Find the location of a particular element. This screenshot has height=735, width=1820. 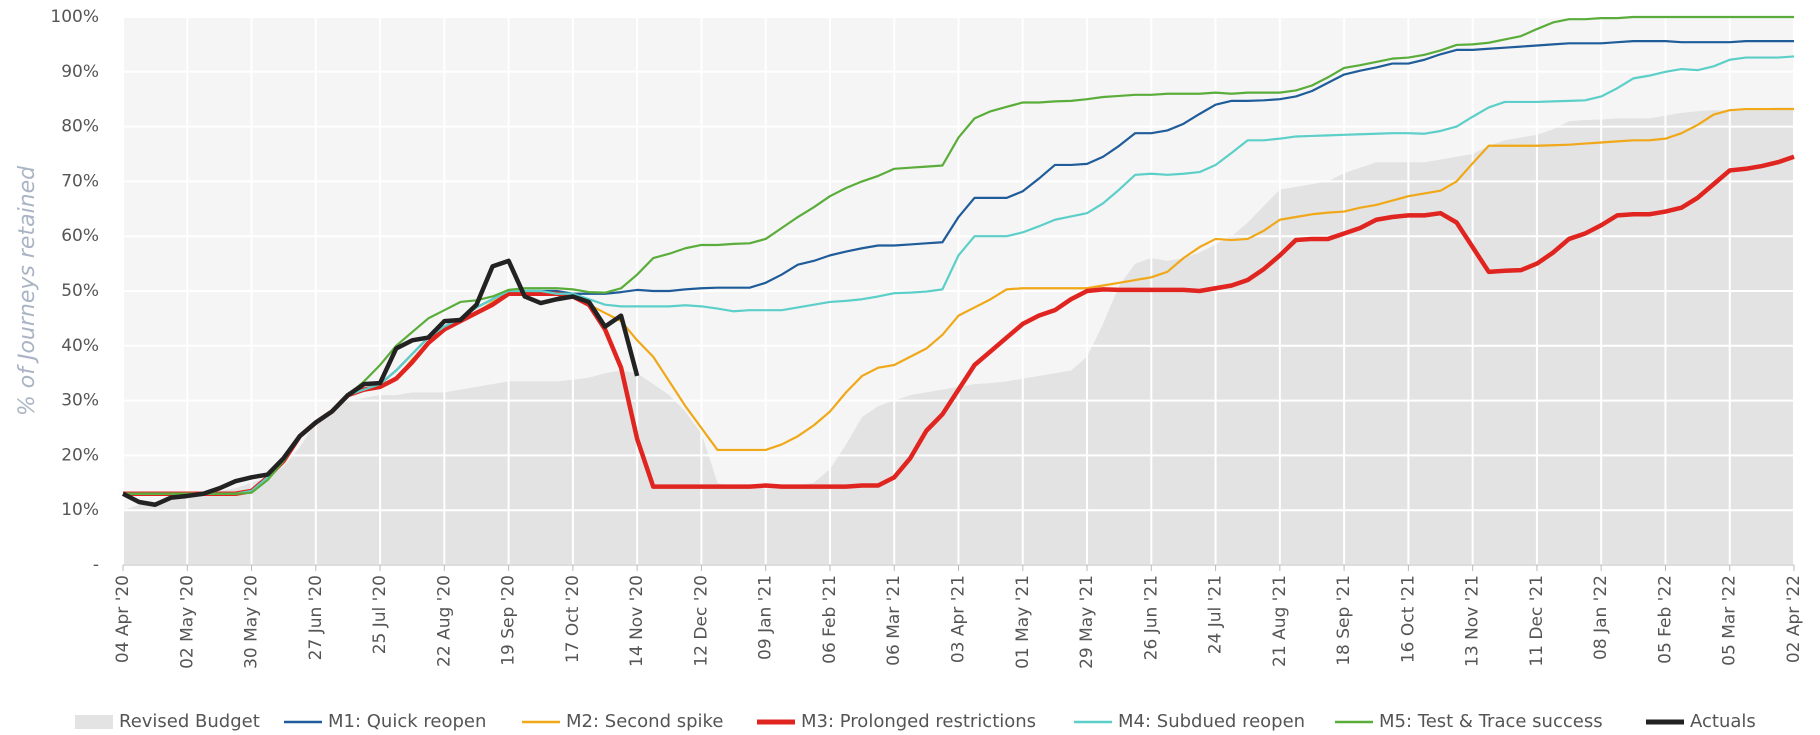

x-tick-label: 19 Sep '20 is located at coordinates (509, 620).